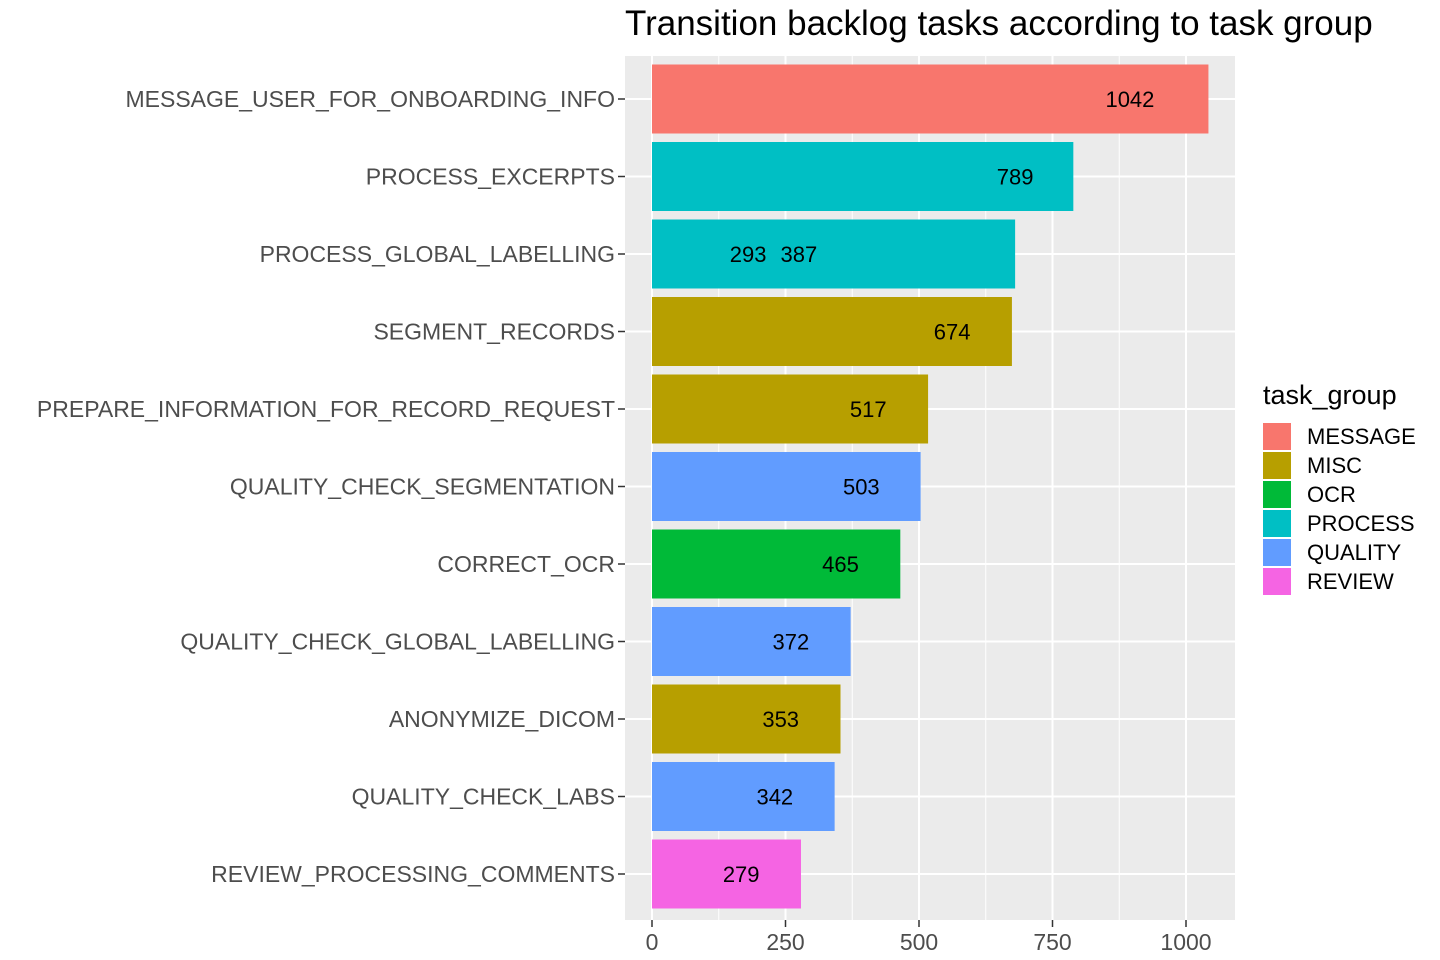 This screenshot has width=1440, height=960. Describe the element at coordinates (1361, 523) in the screenshot. I see `legend-label: PROCESS` at that location.